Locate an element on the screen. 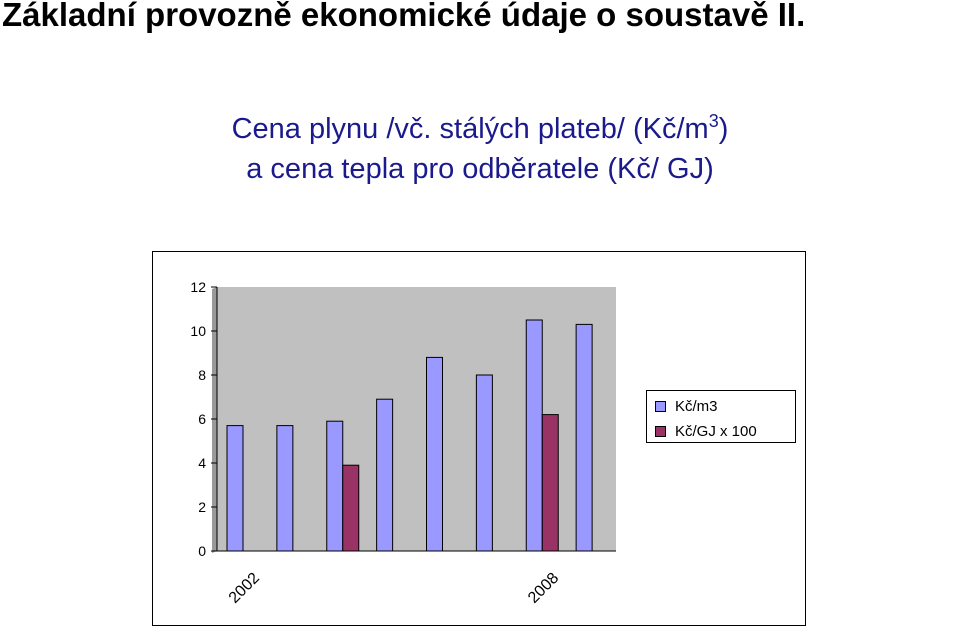 This screenshot has width=960, height=627. bar-series-1-2009 is located at coordinates (584, 437).